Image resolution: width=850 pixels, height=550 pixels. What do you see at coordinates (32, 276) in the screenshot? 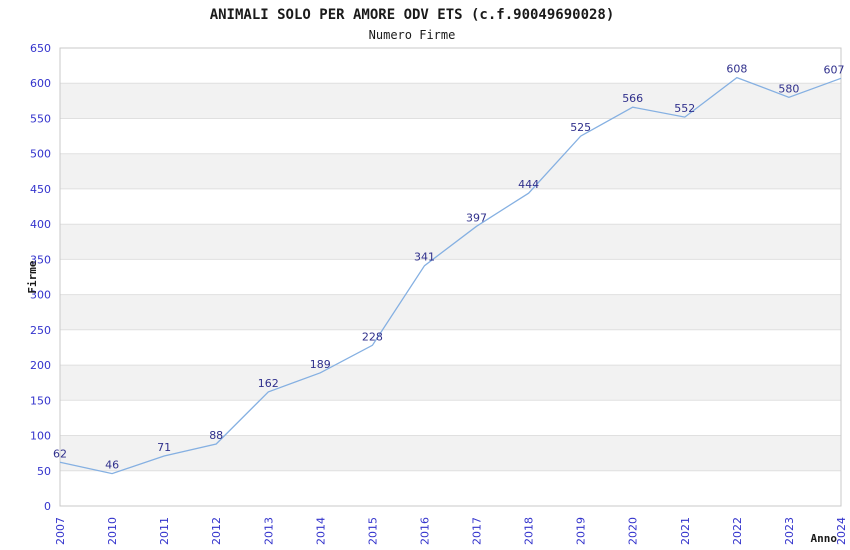
I see `y-axis-title: Firme` at bounding box center [32, 276].